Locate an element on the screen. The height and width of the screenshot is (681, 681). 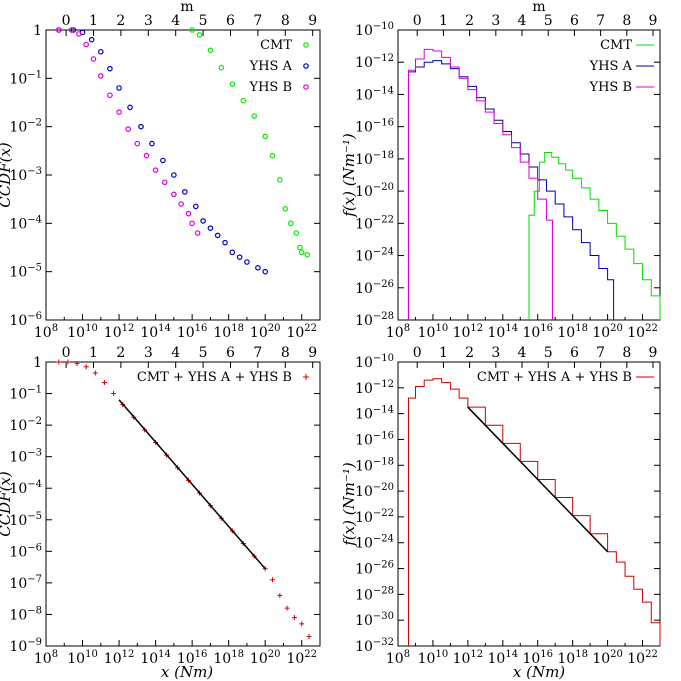
y-tick-label: 10⁻²⁸ is located at coordinates (374, 320).